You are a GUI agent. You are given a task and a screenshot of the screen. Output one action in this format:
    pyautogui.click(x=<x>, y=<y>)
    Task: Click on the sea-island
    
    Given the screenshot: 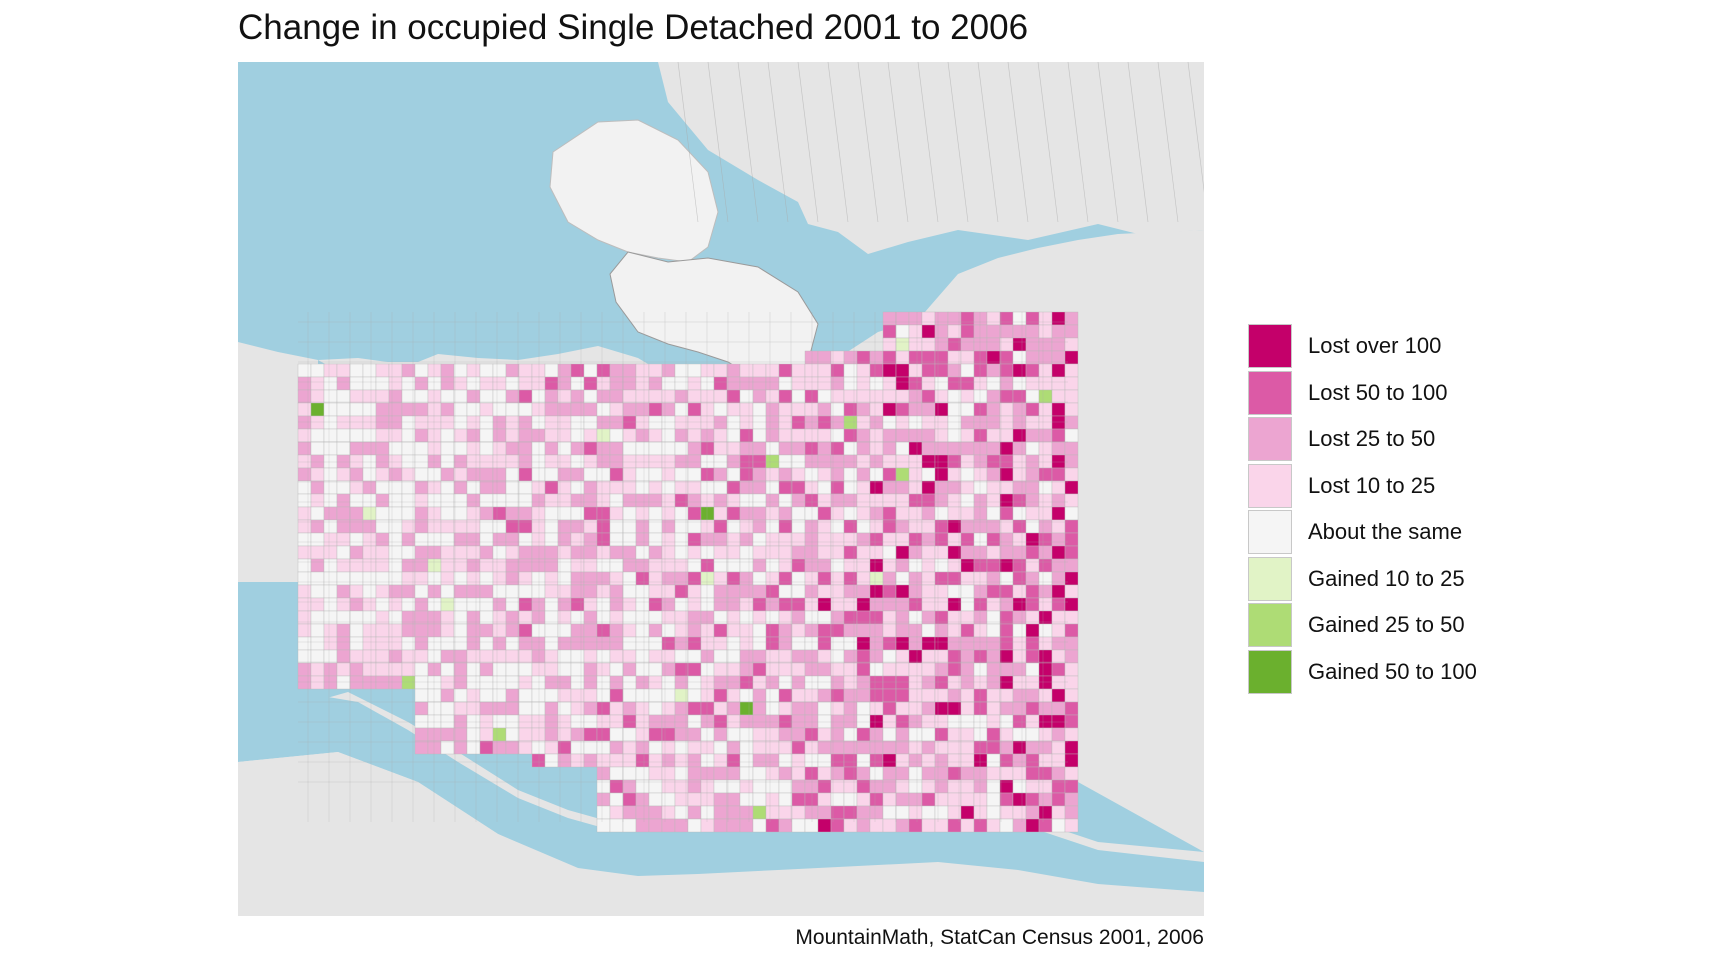 What is the action you would take?
    pyautogui.click(x=428, y=834)
    